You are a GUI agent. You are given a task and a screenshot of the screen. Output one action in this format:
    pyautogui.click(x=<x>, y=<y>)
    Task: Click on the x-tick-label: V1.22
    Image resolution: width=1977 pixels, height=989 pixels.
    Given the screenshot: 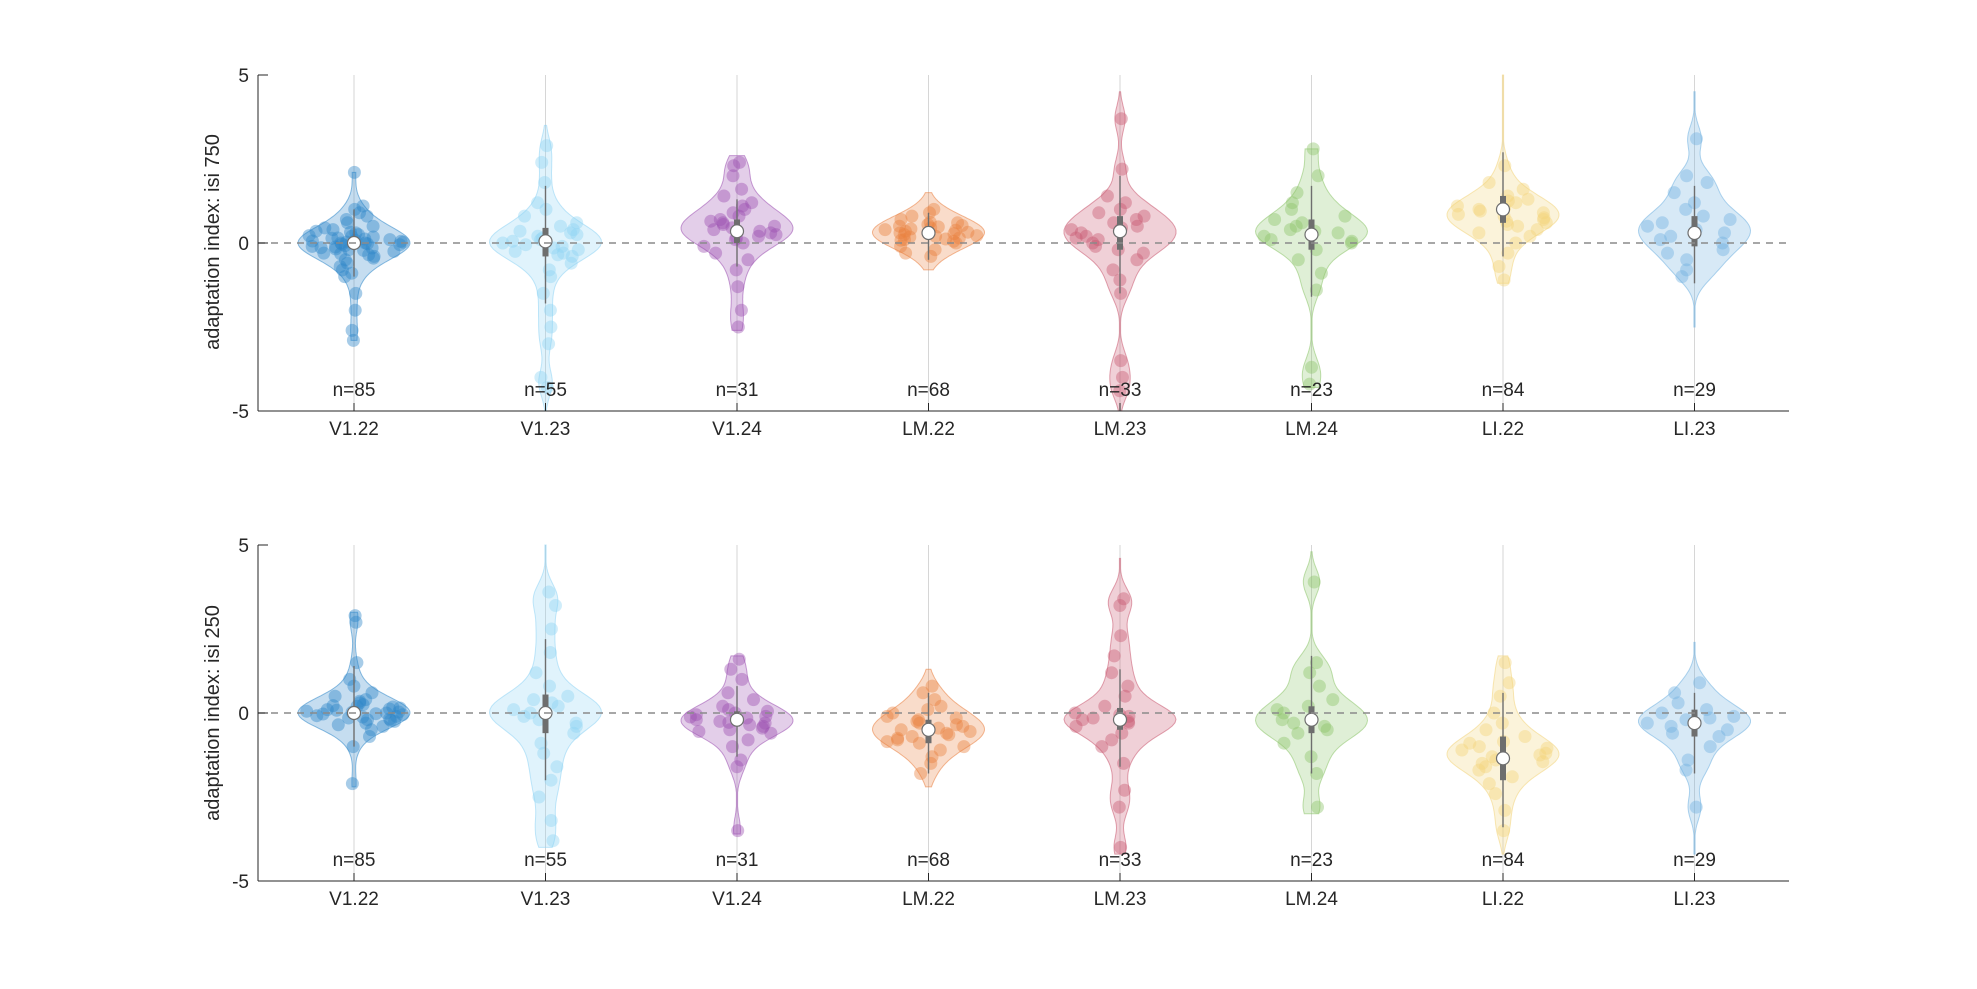 What is the action you would take?
    pyautogui.click(x=354, y=899)
    